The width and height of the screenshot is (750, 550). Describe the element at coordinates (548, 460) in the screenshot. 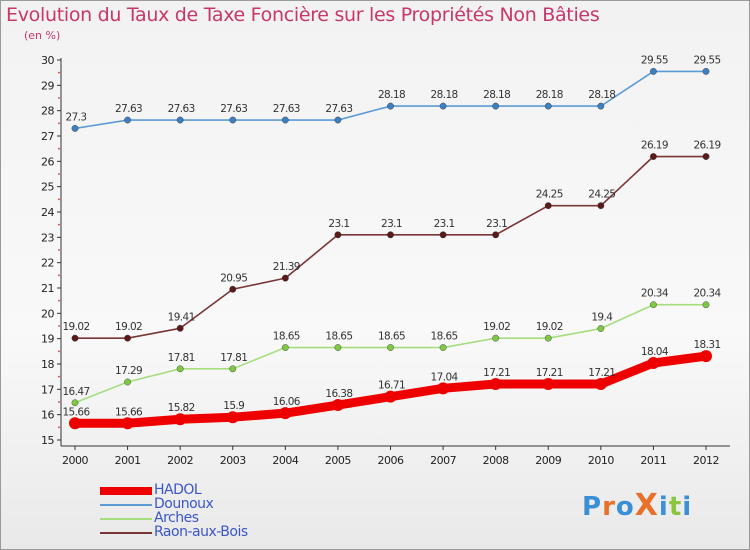

I see `x-tick-label: 2009` at that location.